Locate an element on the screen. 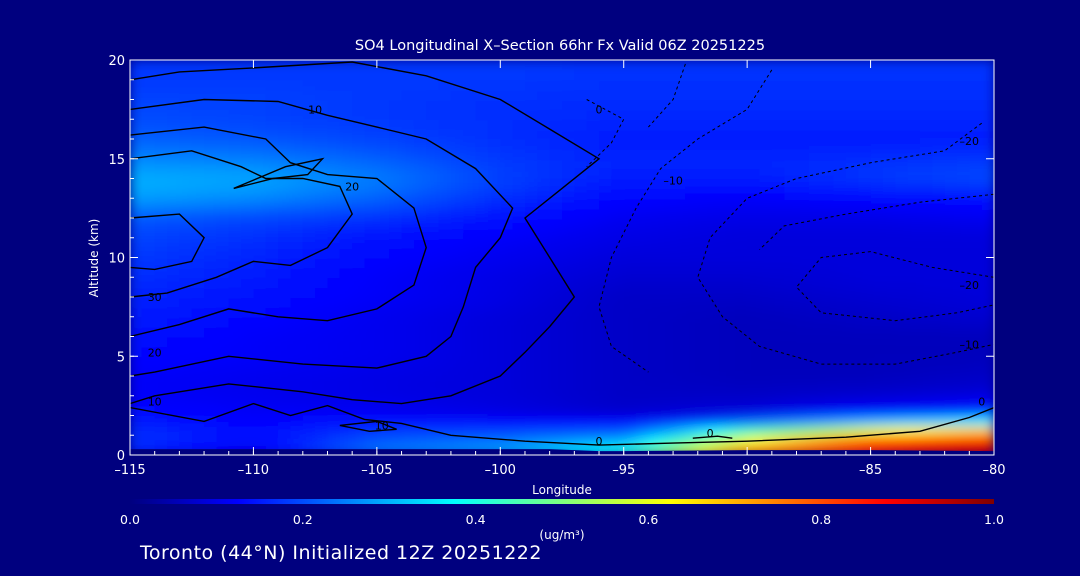 This screenshot has height=576, width=1080. x-tick-label: –110 is located at coordinates (253, 470).